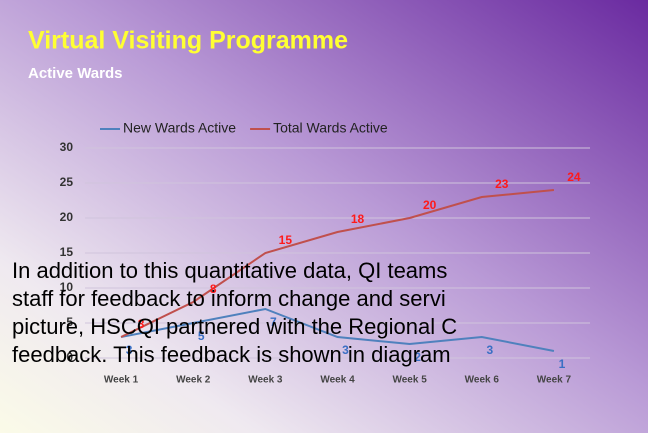 This screenshot has height=433, width=648. What do you see at coordinates (286, 240) in the screenshot?
I see `data-label: 15` at bounding box center [286, 240].